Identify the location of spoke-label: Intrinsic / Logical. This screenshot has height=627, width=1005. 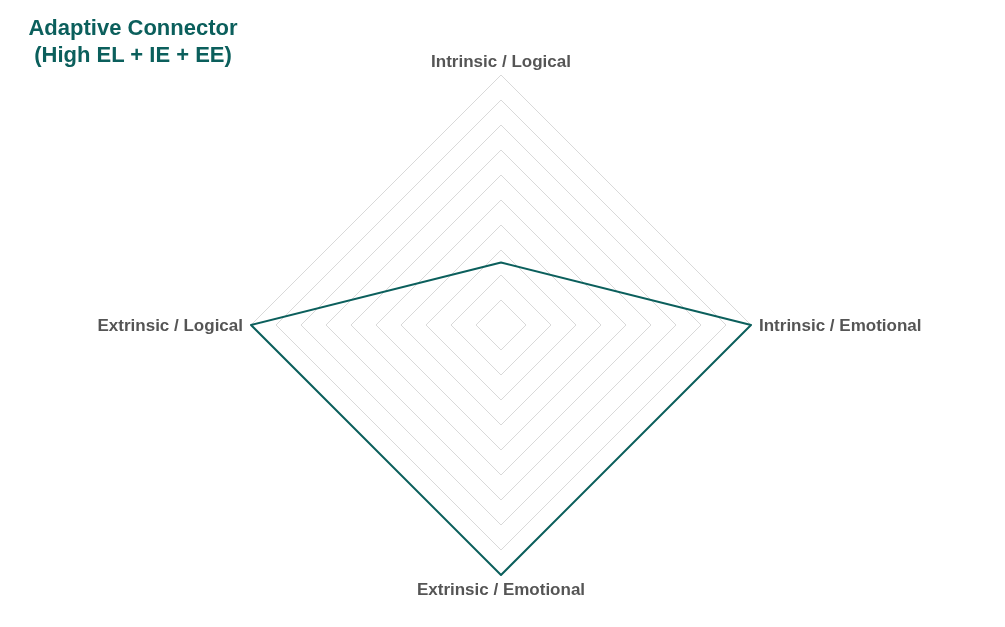
(501, 61).